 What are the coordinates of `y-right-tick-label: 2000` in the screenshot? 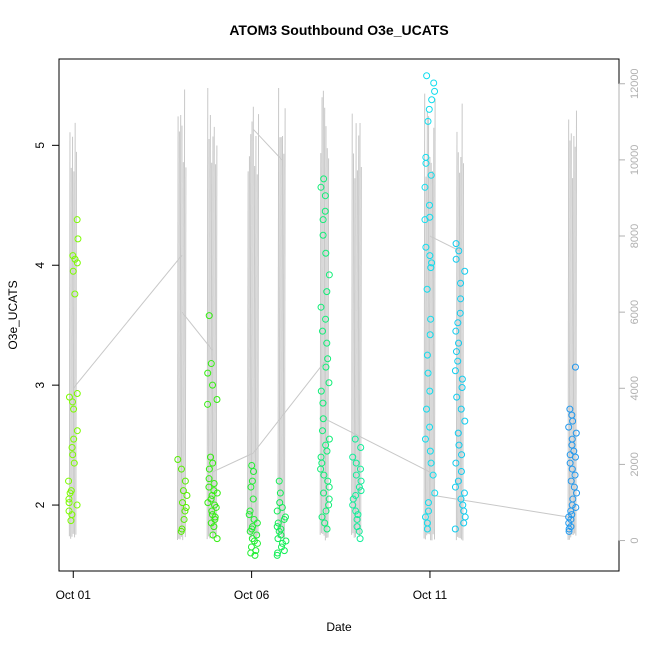 It's located at (635, 464).